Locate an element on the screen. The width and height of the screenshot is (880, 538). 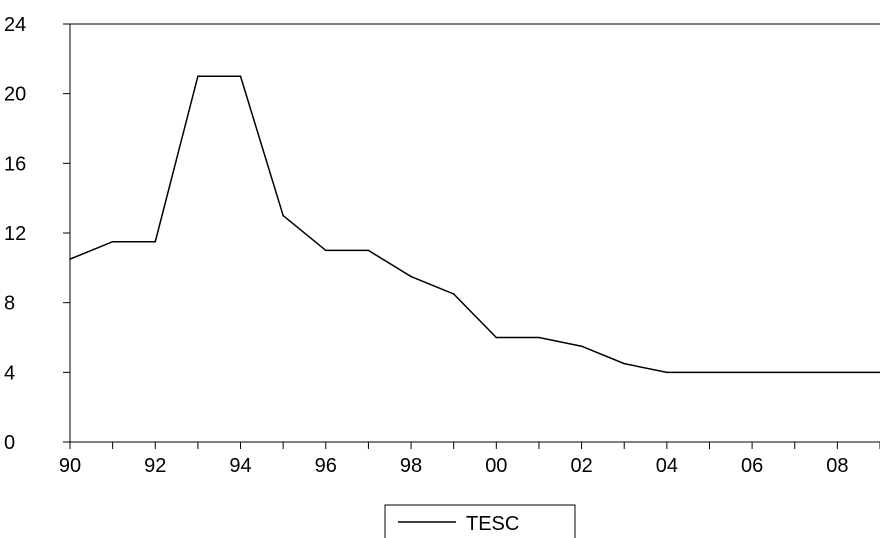
x-tick-label: 02 is located at coordinates (581, 466).